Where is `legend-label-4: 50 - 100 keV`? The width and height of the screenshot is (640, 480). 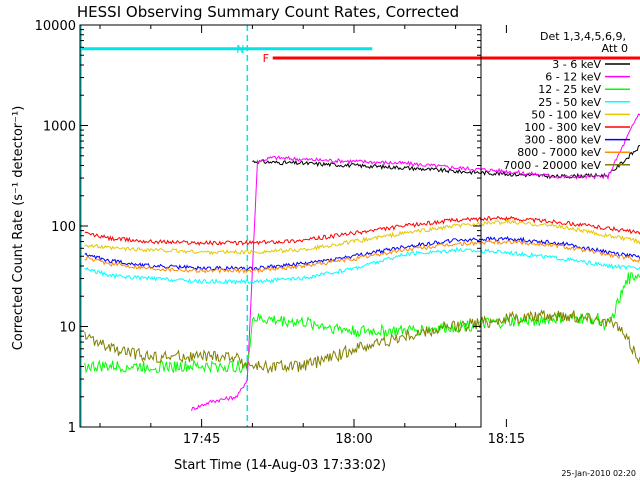
legend-label-4: 50 - 100 keV is located at coordinates (566, 114).